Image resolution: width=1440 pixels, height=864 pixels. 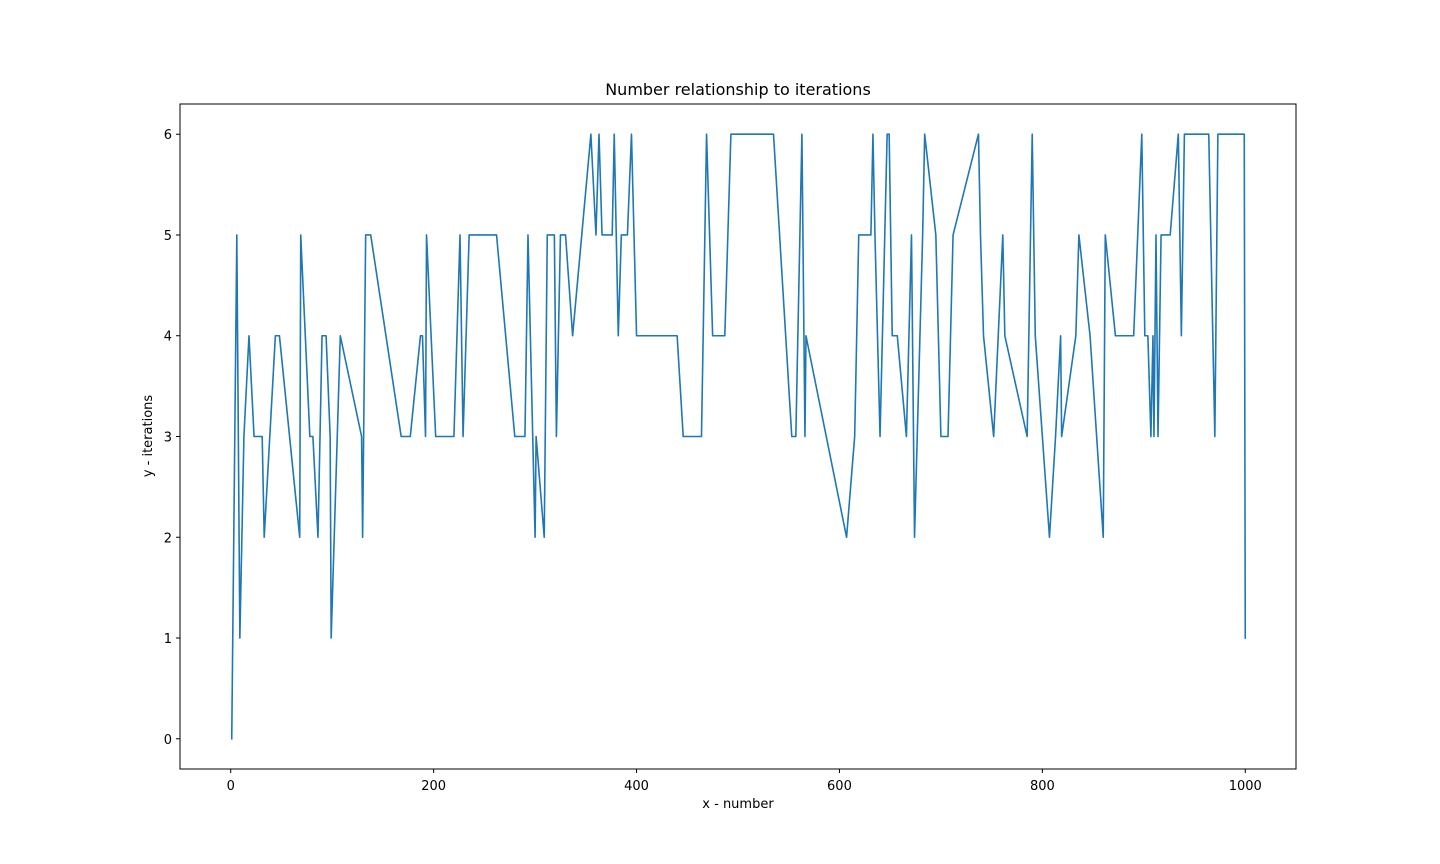 I want to click on y-tick-label: 1, so click(x=168, y=639).